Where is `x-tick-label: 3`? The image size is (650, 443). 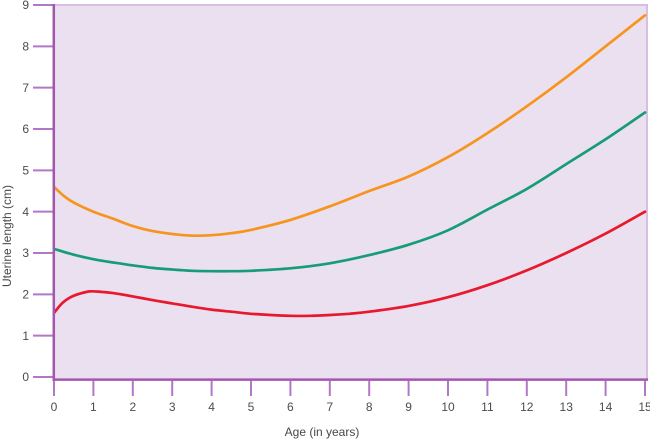
x-tick-label: 3 is located at coordinates (172, 407).